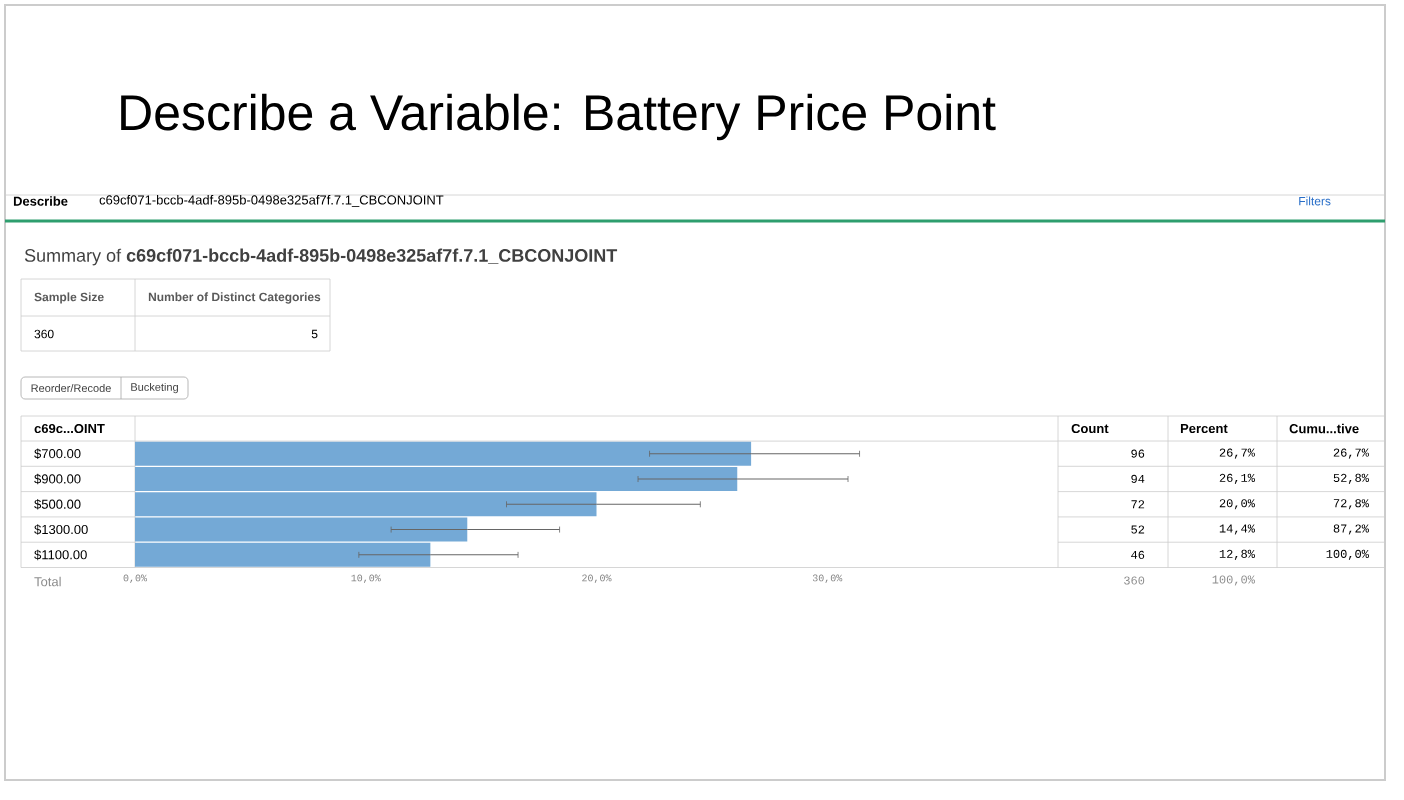  Describe the element at coordinates (1324, 428) in the screenshot. I see `text: Cumu...tive` at that location.